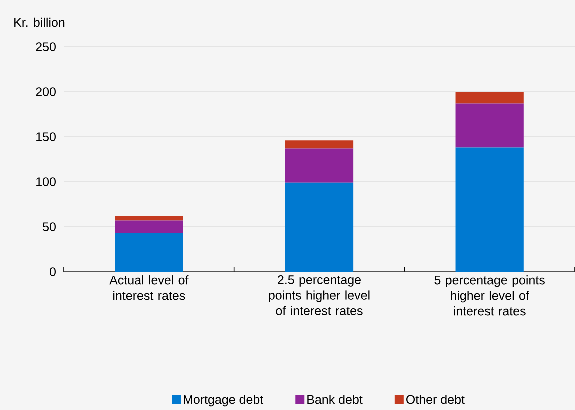 The height and width of the screenshot is (410, 575). What do you see at coordinates (46, 137) in the screenshot?
I see `y-tick-label: 150` at bounding box center [46, 137].